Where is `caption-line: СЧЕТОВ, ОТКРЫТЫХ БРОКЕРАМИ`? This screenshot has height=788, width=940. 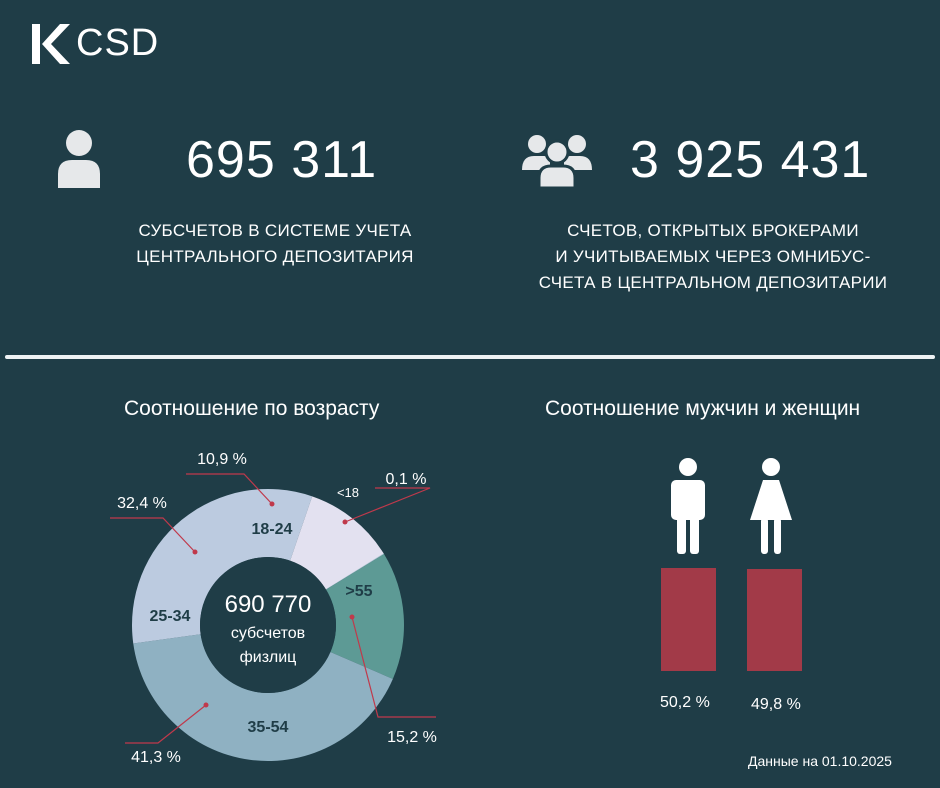 caption-line: СЧЕТОВ, ОТКРЫТЫХ БРОКЕРАМИ is located at coordinates (713, 230).